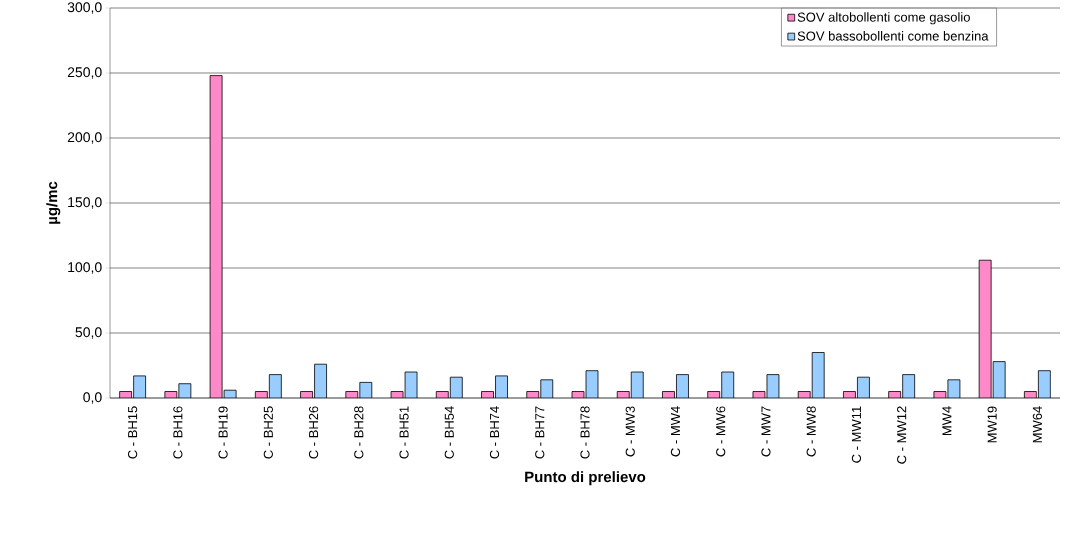  Describe the element at coordinates (893, 36) in the screenshot. I see `legend-label: SOV bassobollenti come benzina` at that location.